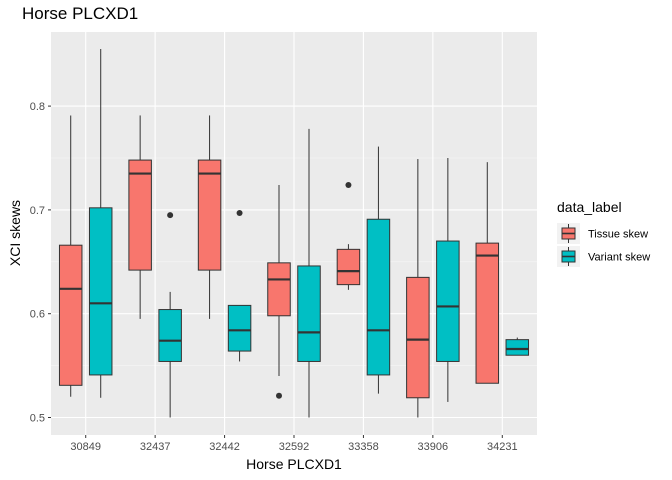 The width and height of the screenshot is (672, 480). I want to click on x-axis: 30849 32437 32442 32592 33358 33906 34231, so click(294, 444).